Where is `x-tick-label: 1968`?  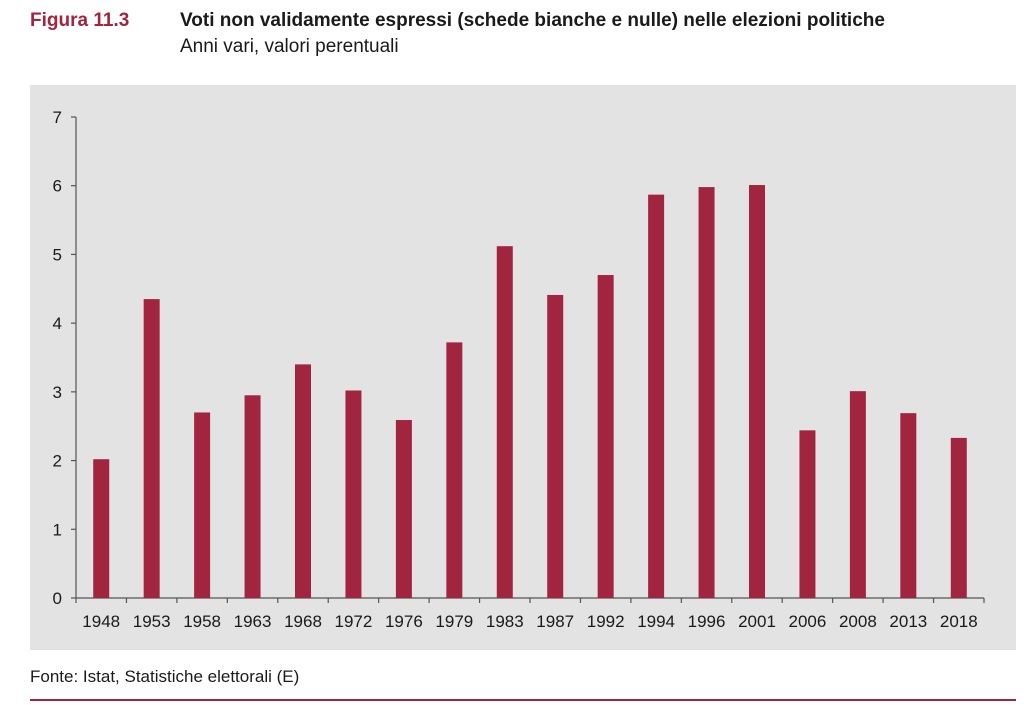 x-tick-label: 1968 is located at coordinates (303, 621).